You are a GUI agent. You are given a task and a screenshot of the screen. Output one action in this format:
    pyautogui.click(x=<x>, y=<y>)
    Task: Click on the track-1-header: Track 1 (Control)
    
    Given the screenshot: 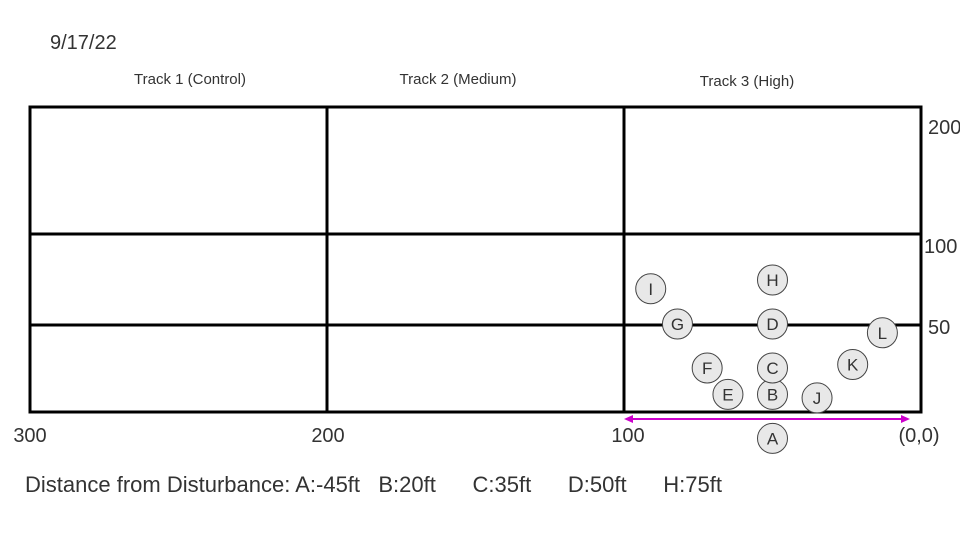 What is the action you would take?
    pyautogui.click(x=190, y=79)
    